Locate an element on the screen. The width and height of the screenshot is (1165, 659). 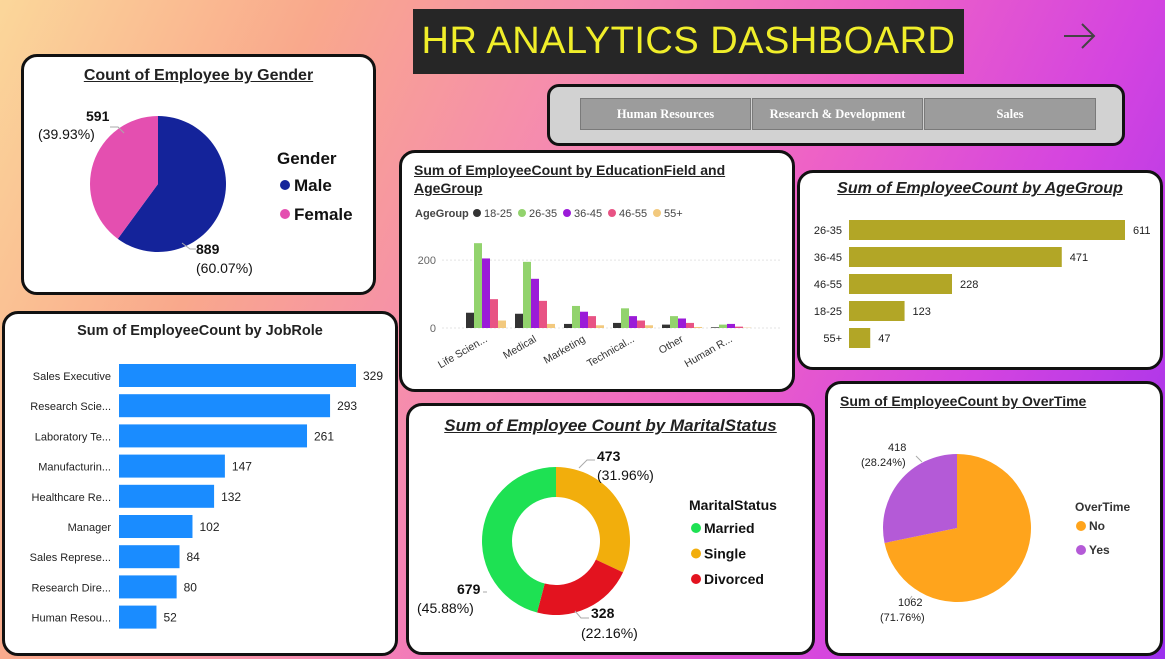
data-label: 52 is located at coordinates (170, 618).